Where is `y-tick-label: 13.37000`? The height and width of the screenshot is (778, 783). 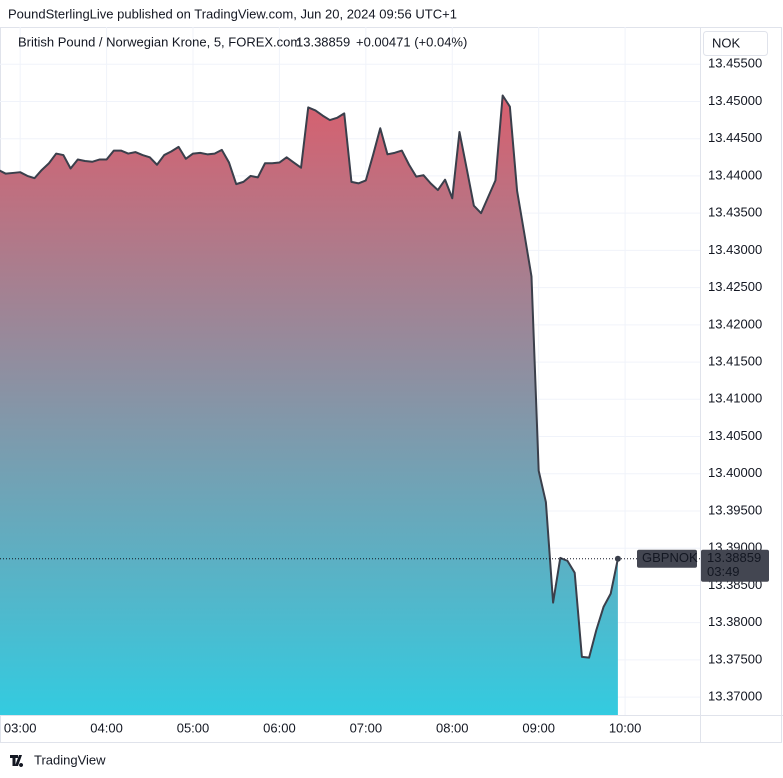 y-tick-label: 13.37000 is located at coordinates (735, 696).